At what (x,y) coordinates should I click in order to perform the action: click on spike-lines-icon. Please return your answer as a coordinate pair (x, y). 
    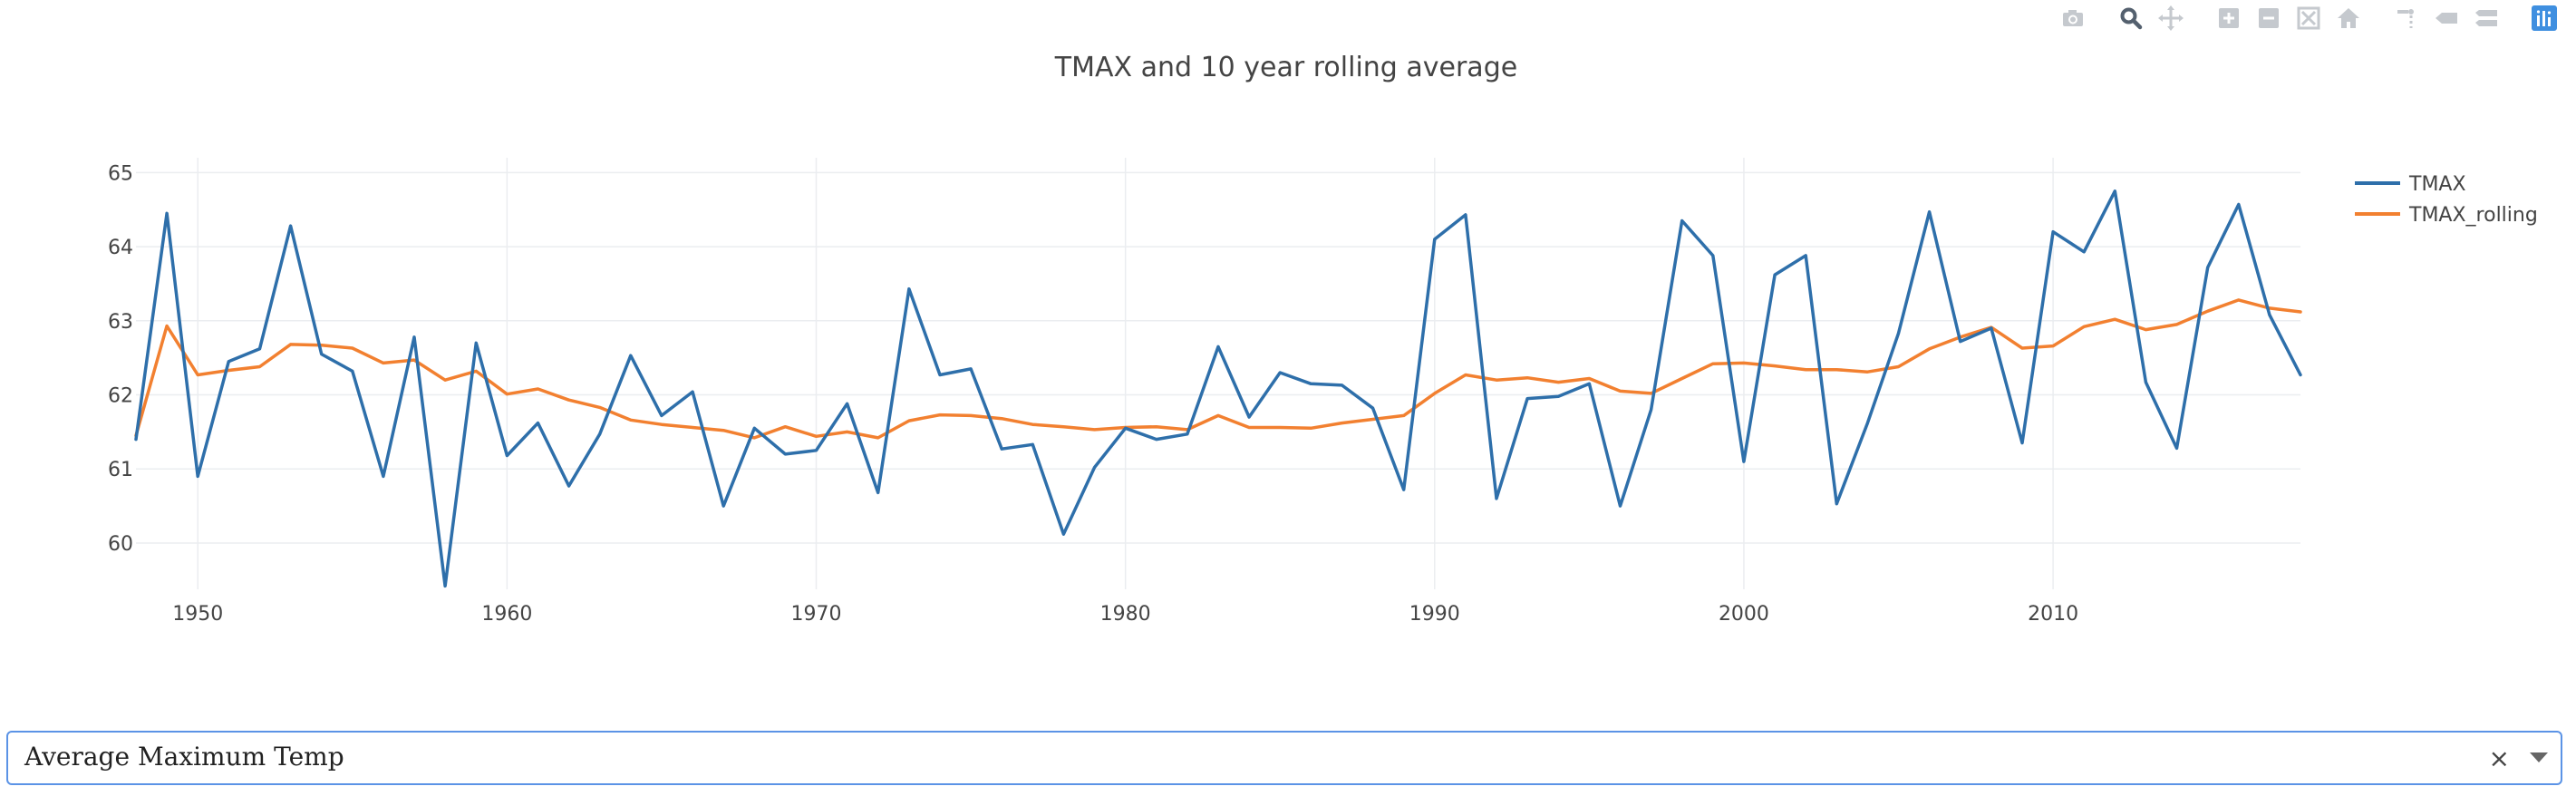
    Looking at the image, I should click on (2406, 18).